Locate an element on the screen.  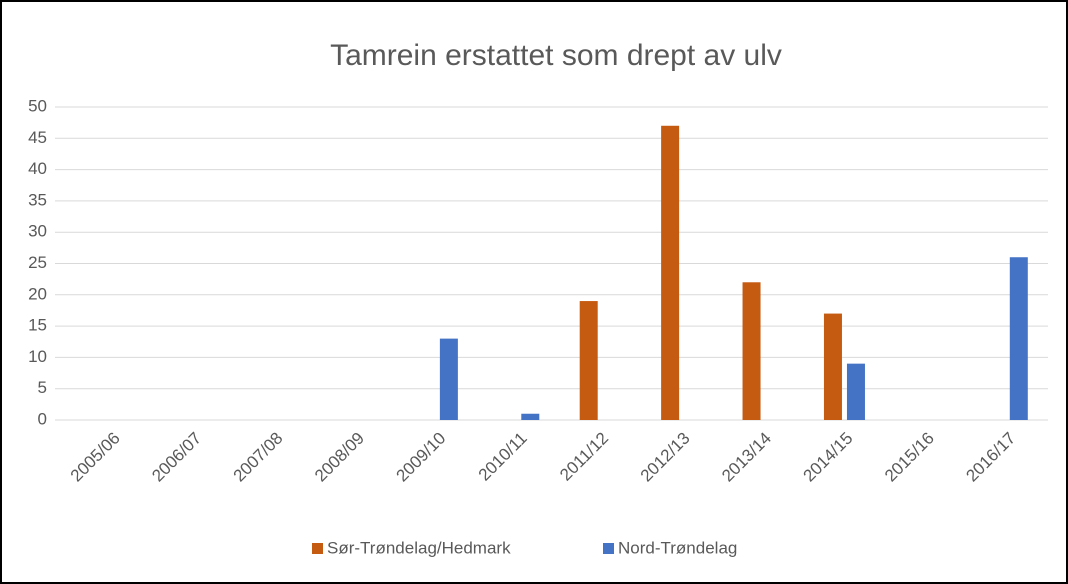
legend-label: Sør-Trøndelag/Hedmark is located at coordinates (419, 547).